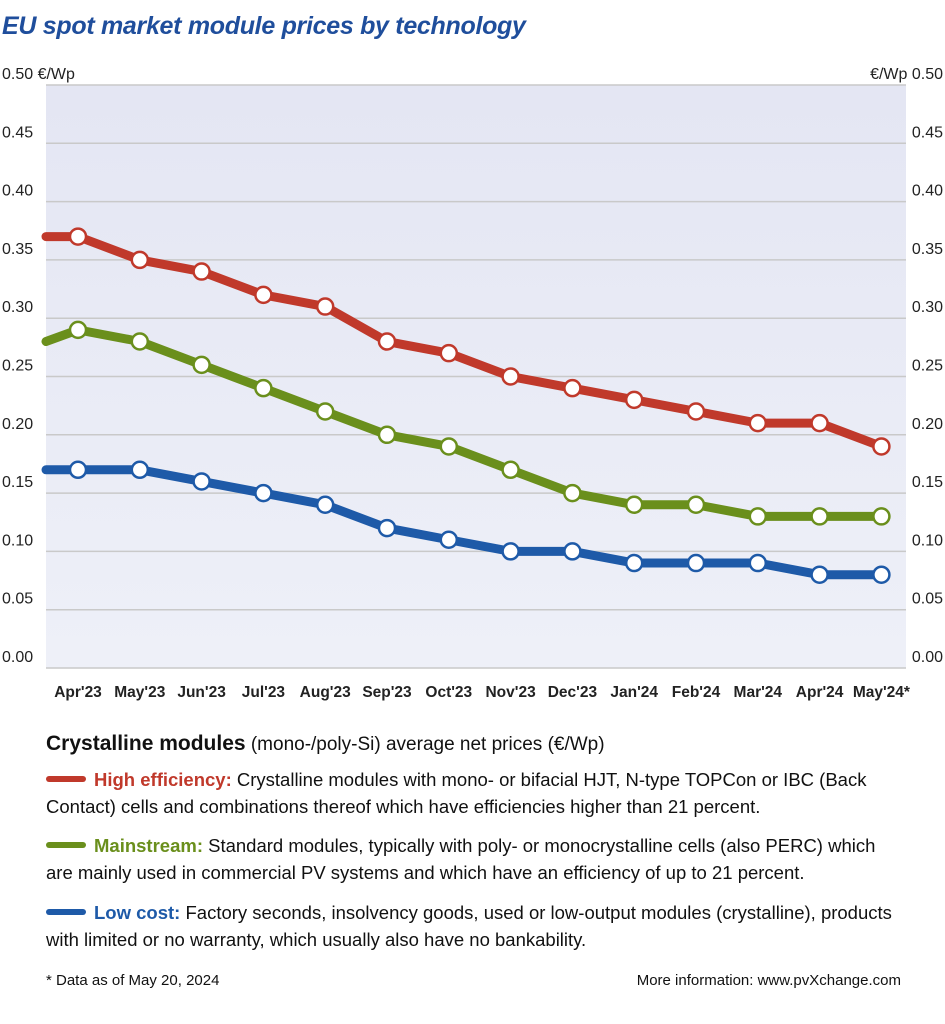 The height and width of the screenshot is (1024, 945). Describe the element at coordinates (927, 132) in the screenshot. I see `y-tick-label-right: 0.45` at that location.